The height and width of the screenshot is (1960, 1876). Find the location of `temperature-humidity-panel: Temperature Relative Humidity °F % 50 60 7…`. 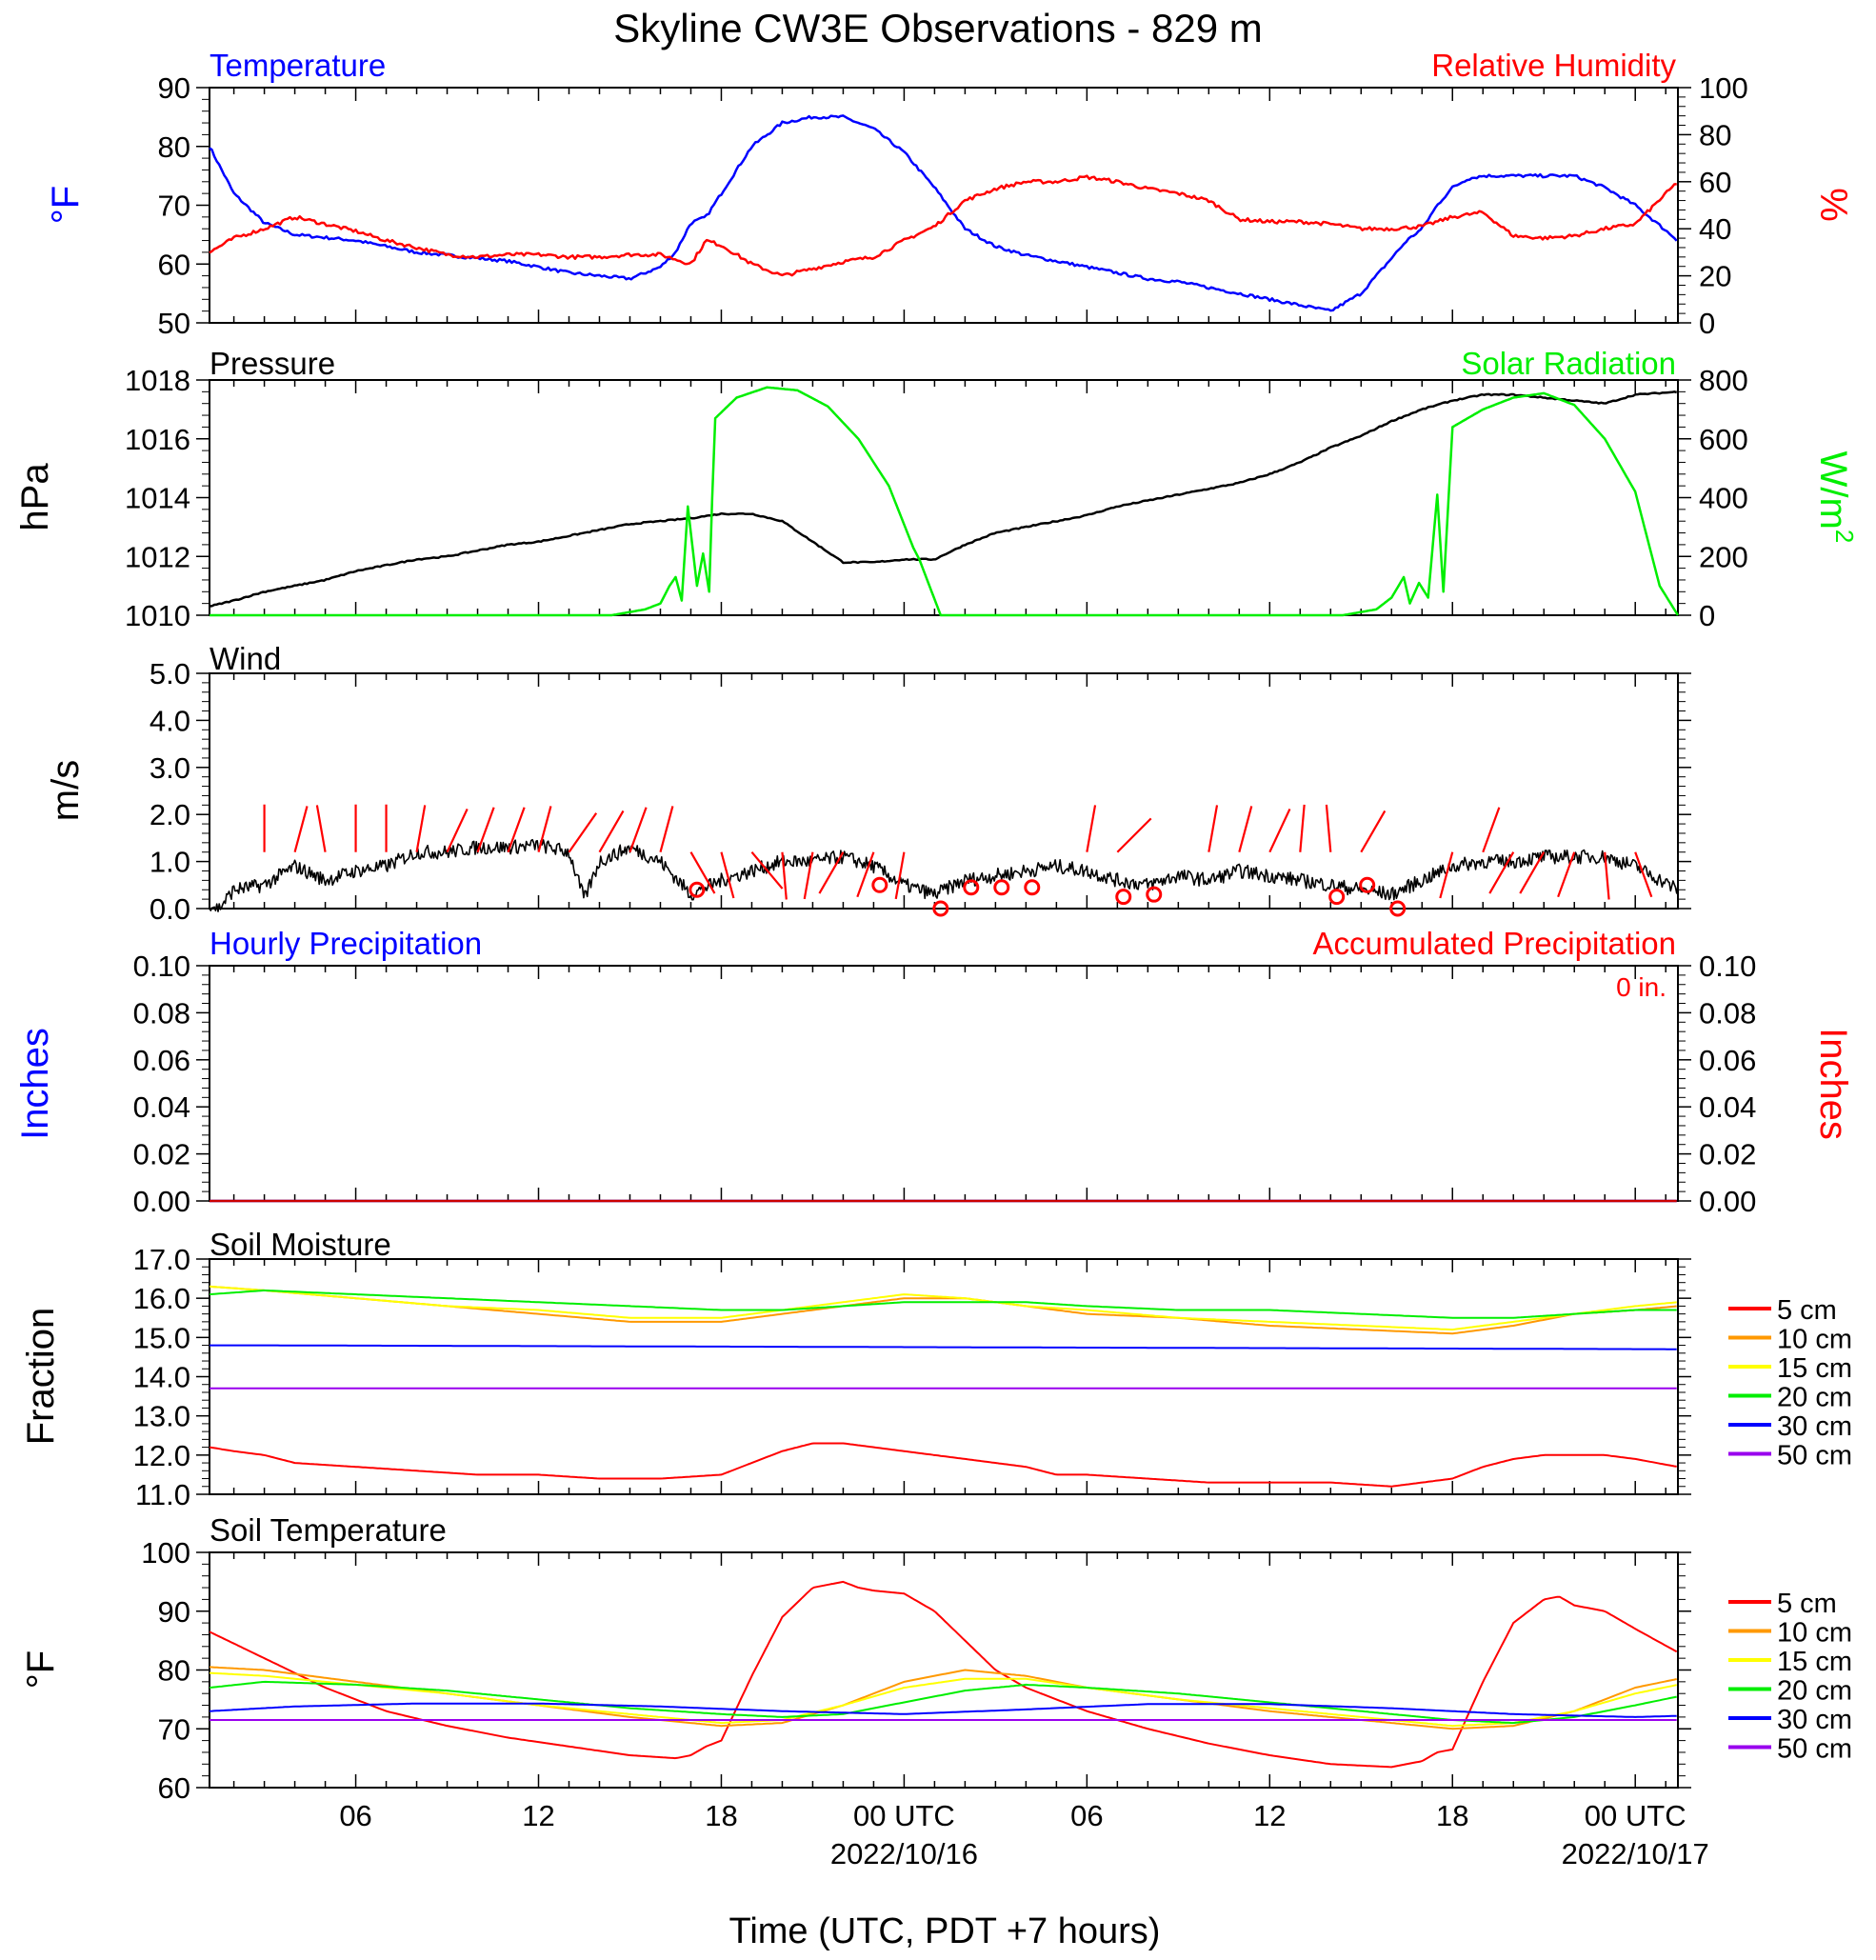

temperature-humidity-panel: Temperature Relative Humidity °F % 50 60 7… is located at coordinates (950, 194).